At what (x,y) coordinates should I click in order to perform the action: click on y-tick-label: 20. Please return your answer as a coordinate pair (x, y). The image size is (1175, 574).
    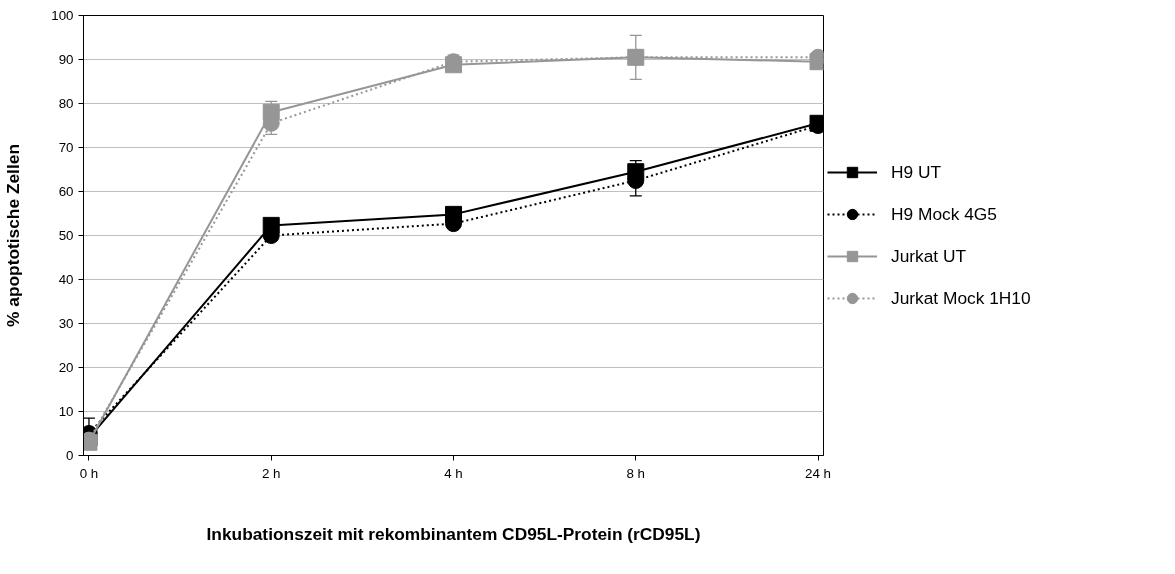
    Looking at the image, I should click on (66, 367).